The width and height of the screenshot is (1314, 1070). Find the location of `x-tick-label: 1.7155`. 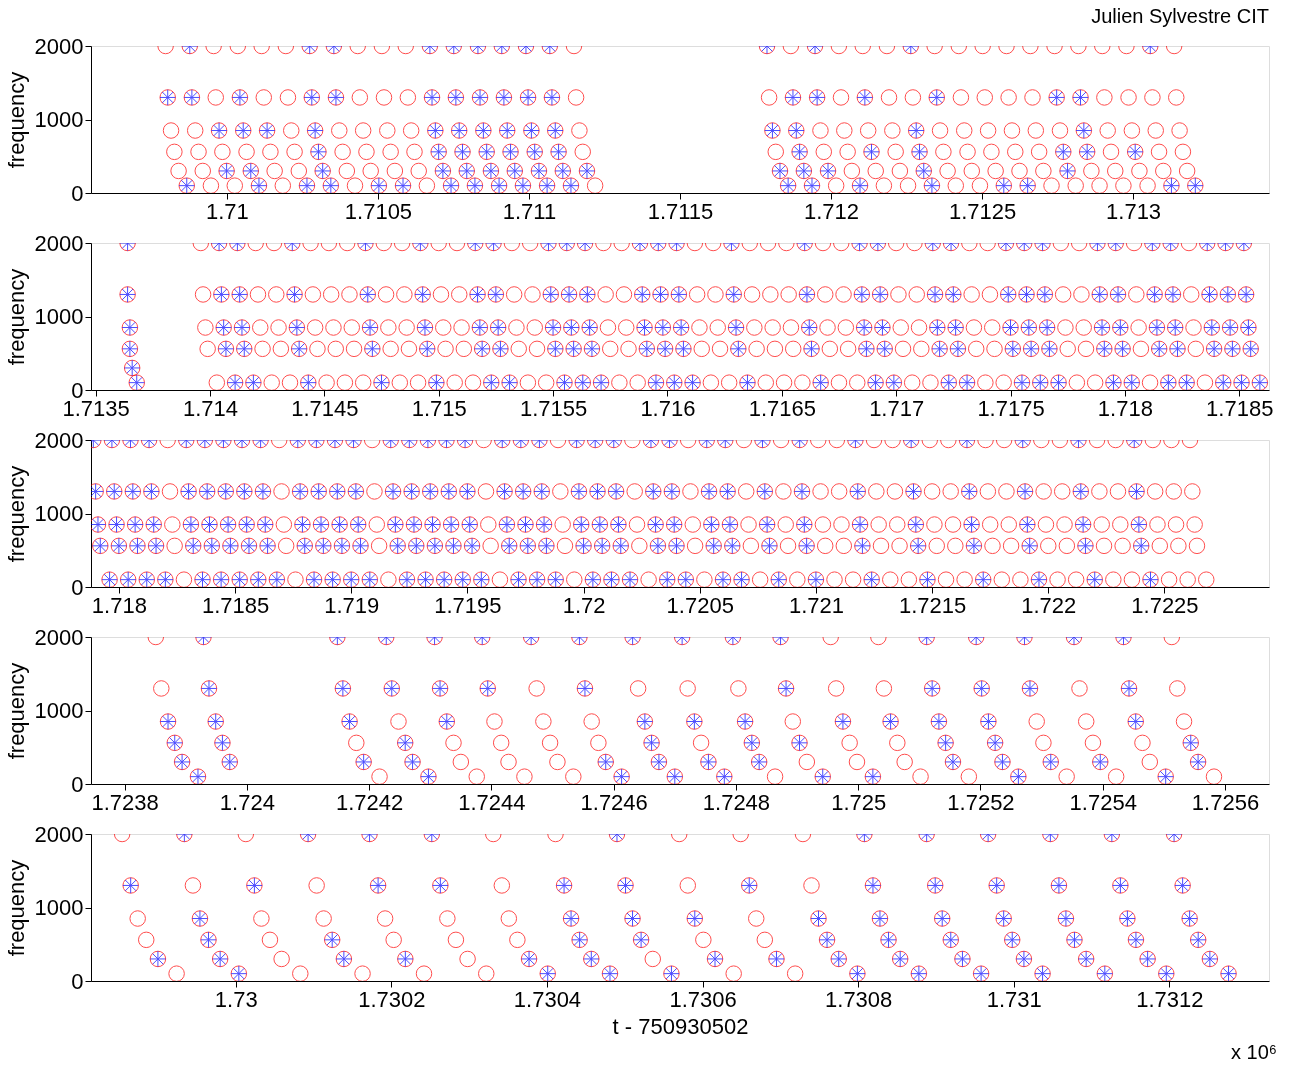

x-tick-label: 1.7155 is located at coordinates (553, 408).